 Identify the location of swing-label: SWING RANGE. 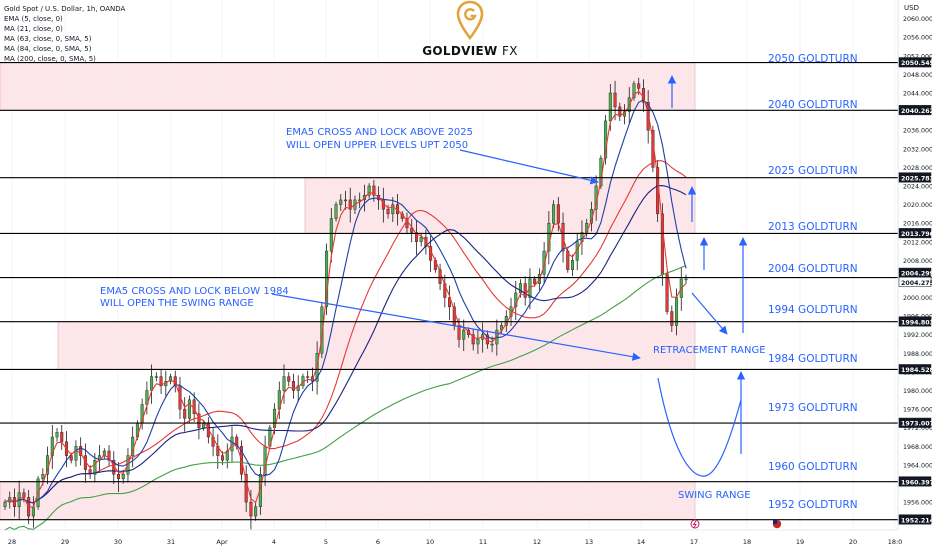
(714, 495).